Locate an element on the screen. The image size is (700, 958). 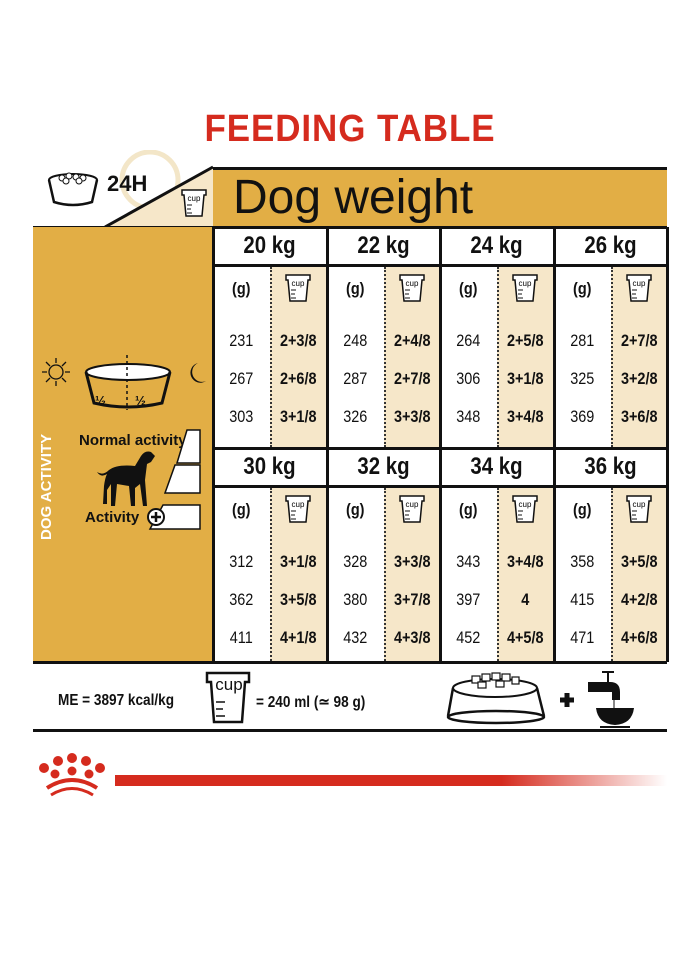
day-night-bowl-icon is located at coordinates (124, 382).